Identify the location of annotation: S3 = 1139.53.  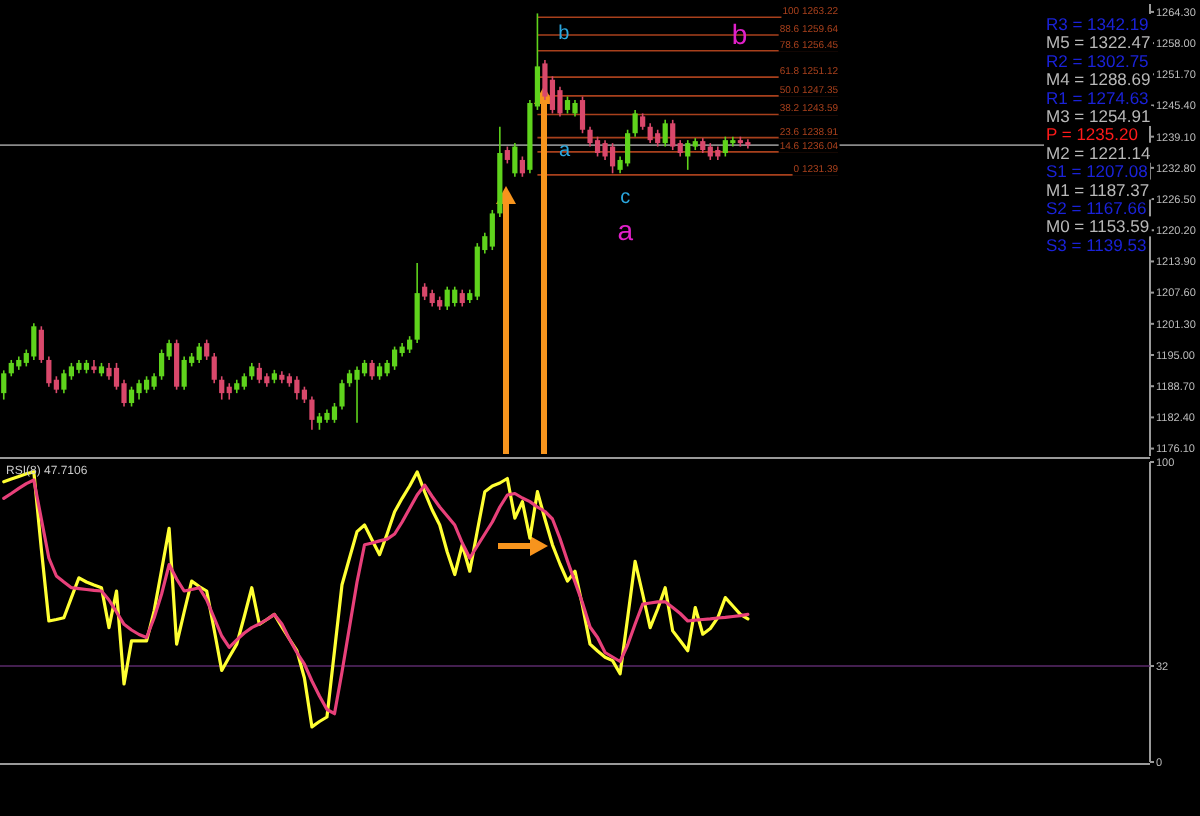
(1096, 244).